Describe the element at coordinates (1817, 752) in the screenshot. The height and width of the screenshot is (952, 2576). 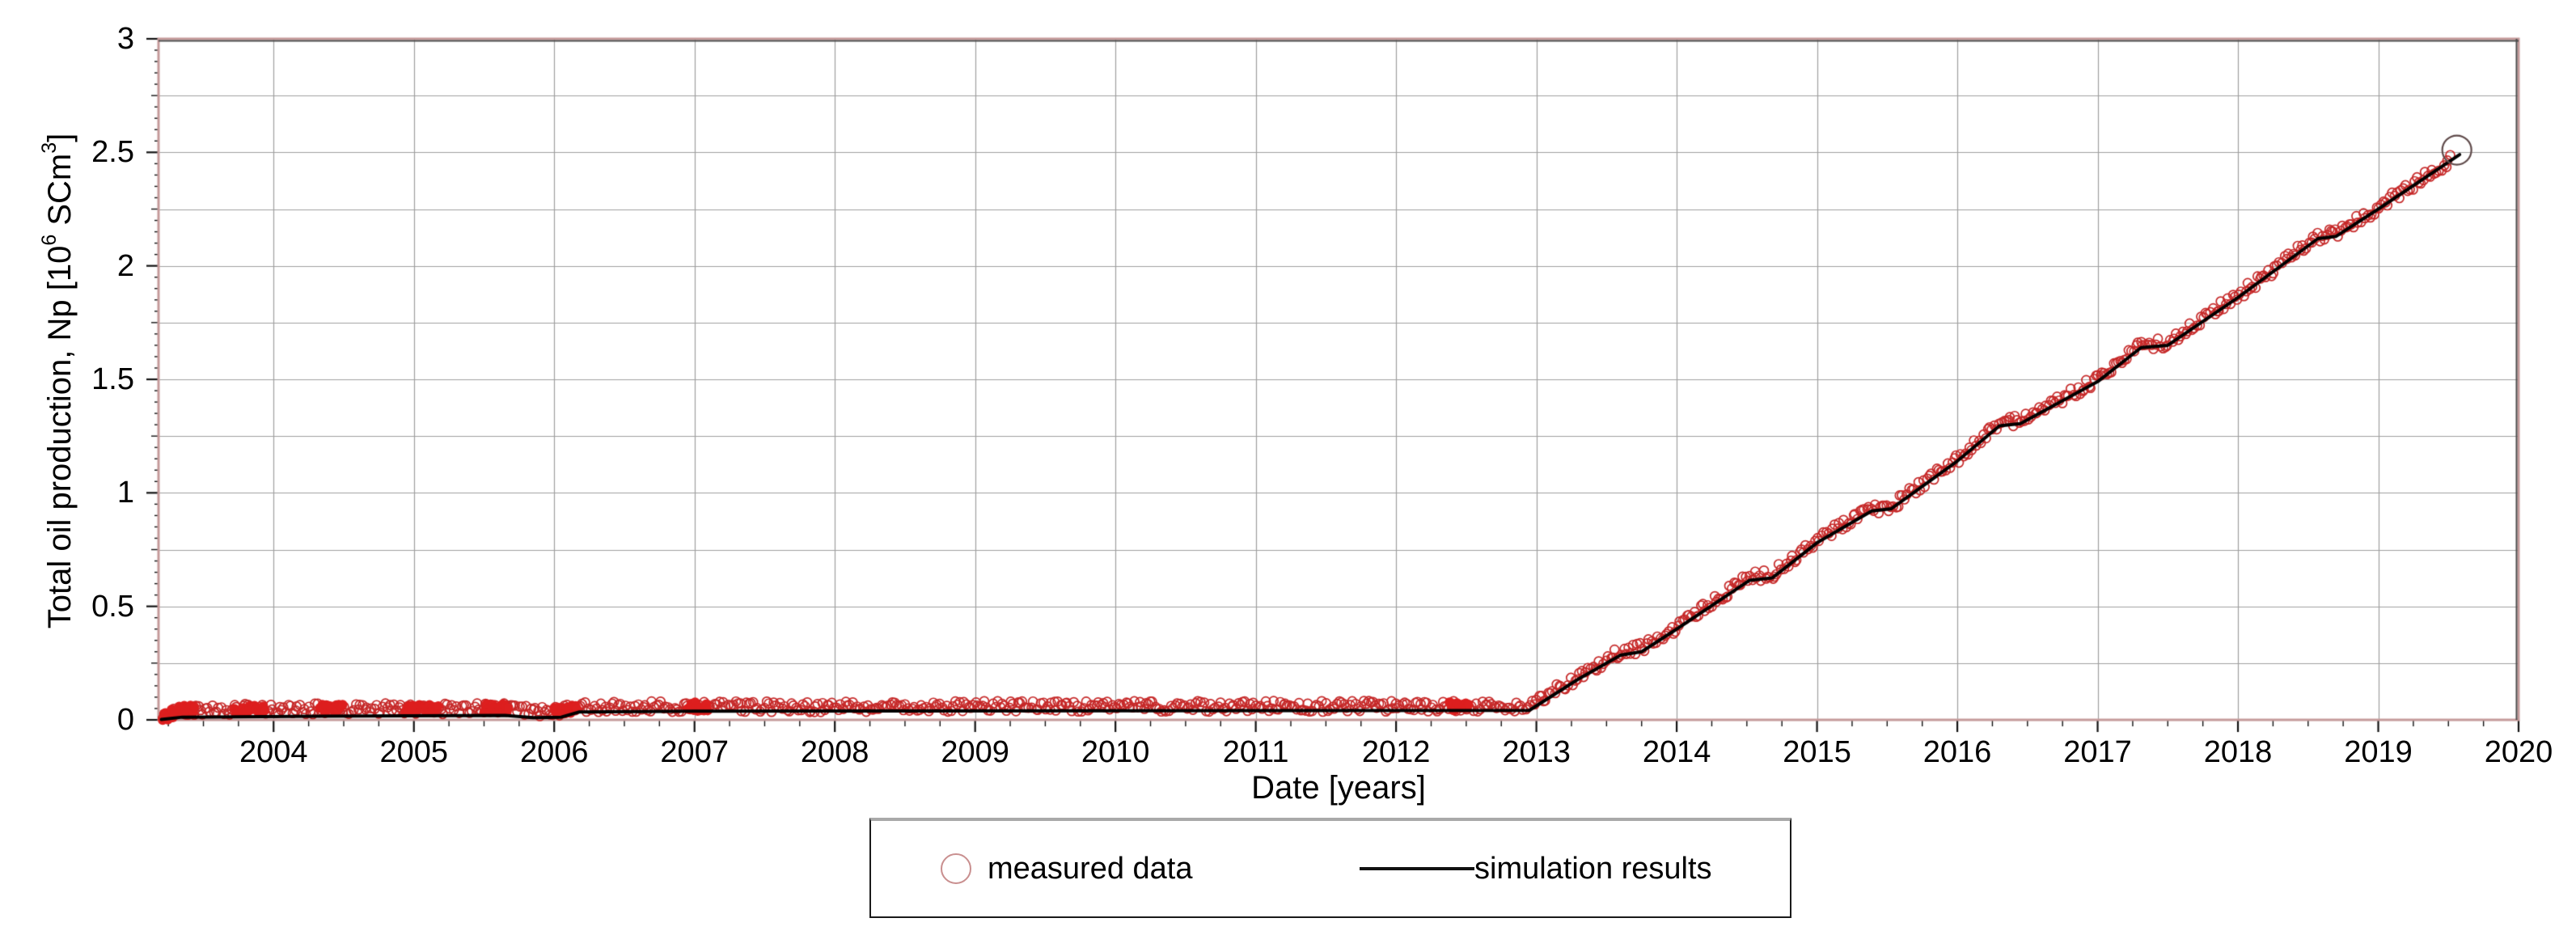
I see `x-tick-label: 2015` at that location.